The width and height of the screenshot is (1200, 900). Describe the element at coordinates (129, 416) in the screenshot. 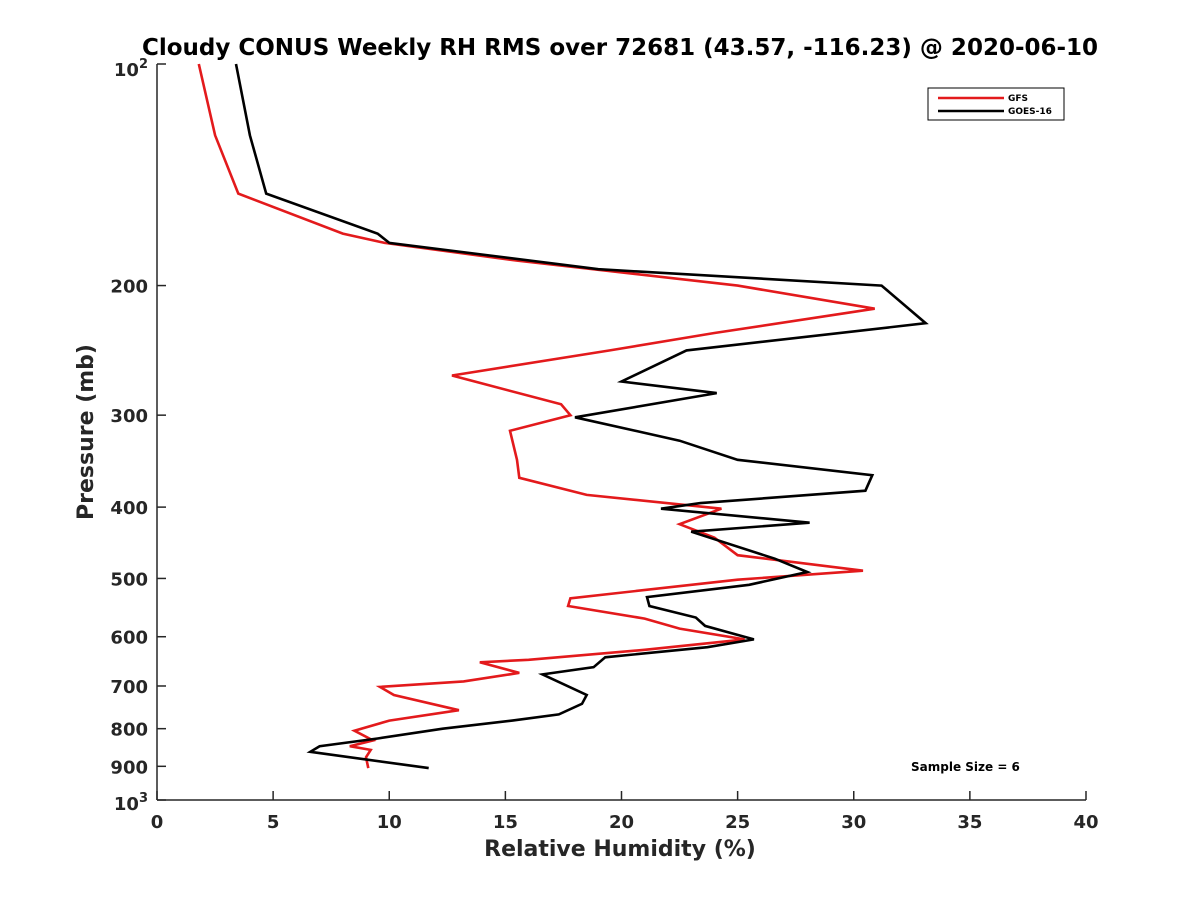

I see `y-tick-label: 300` at that location.